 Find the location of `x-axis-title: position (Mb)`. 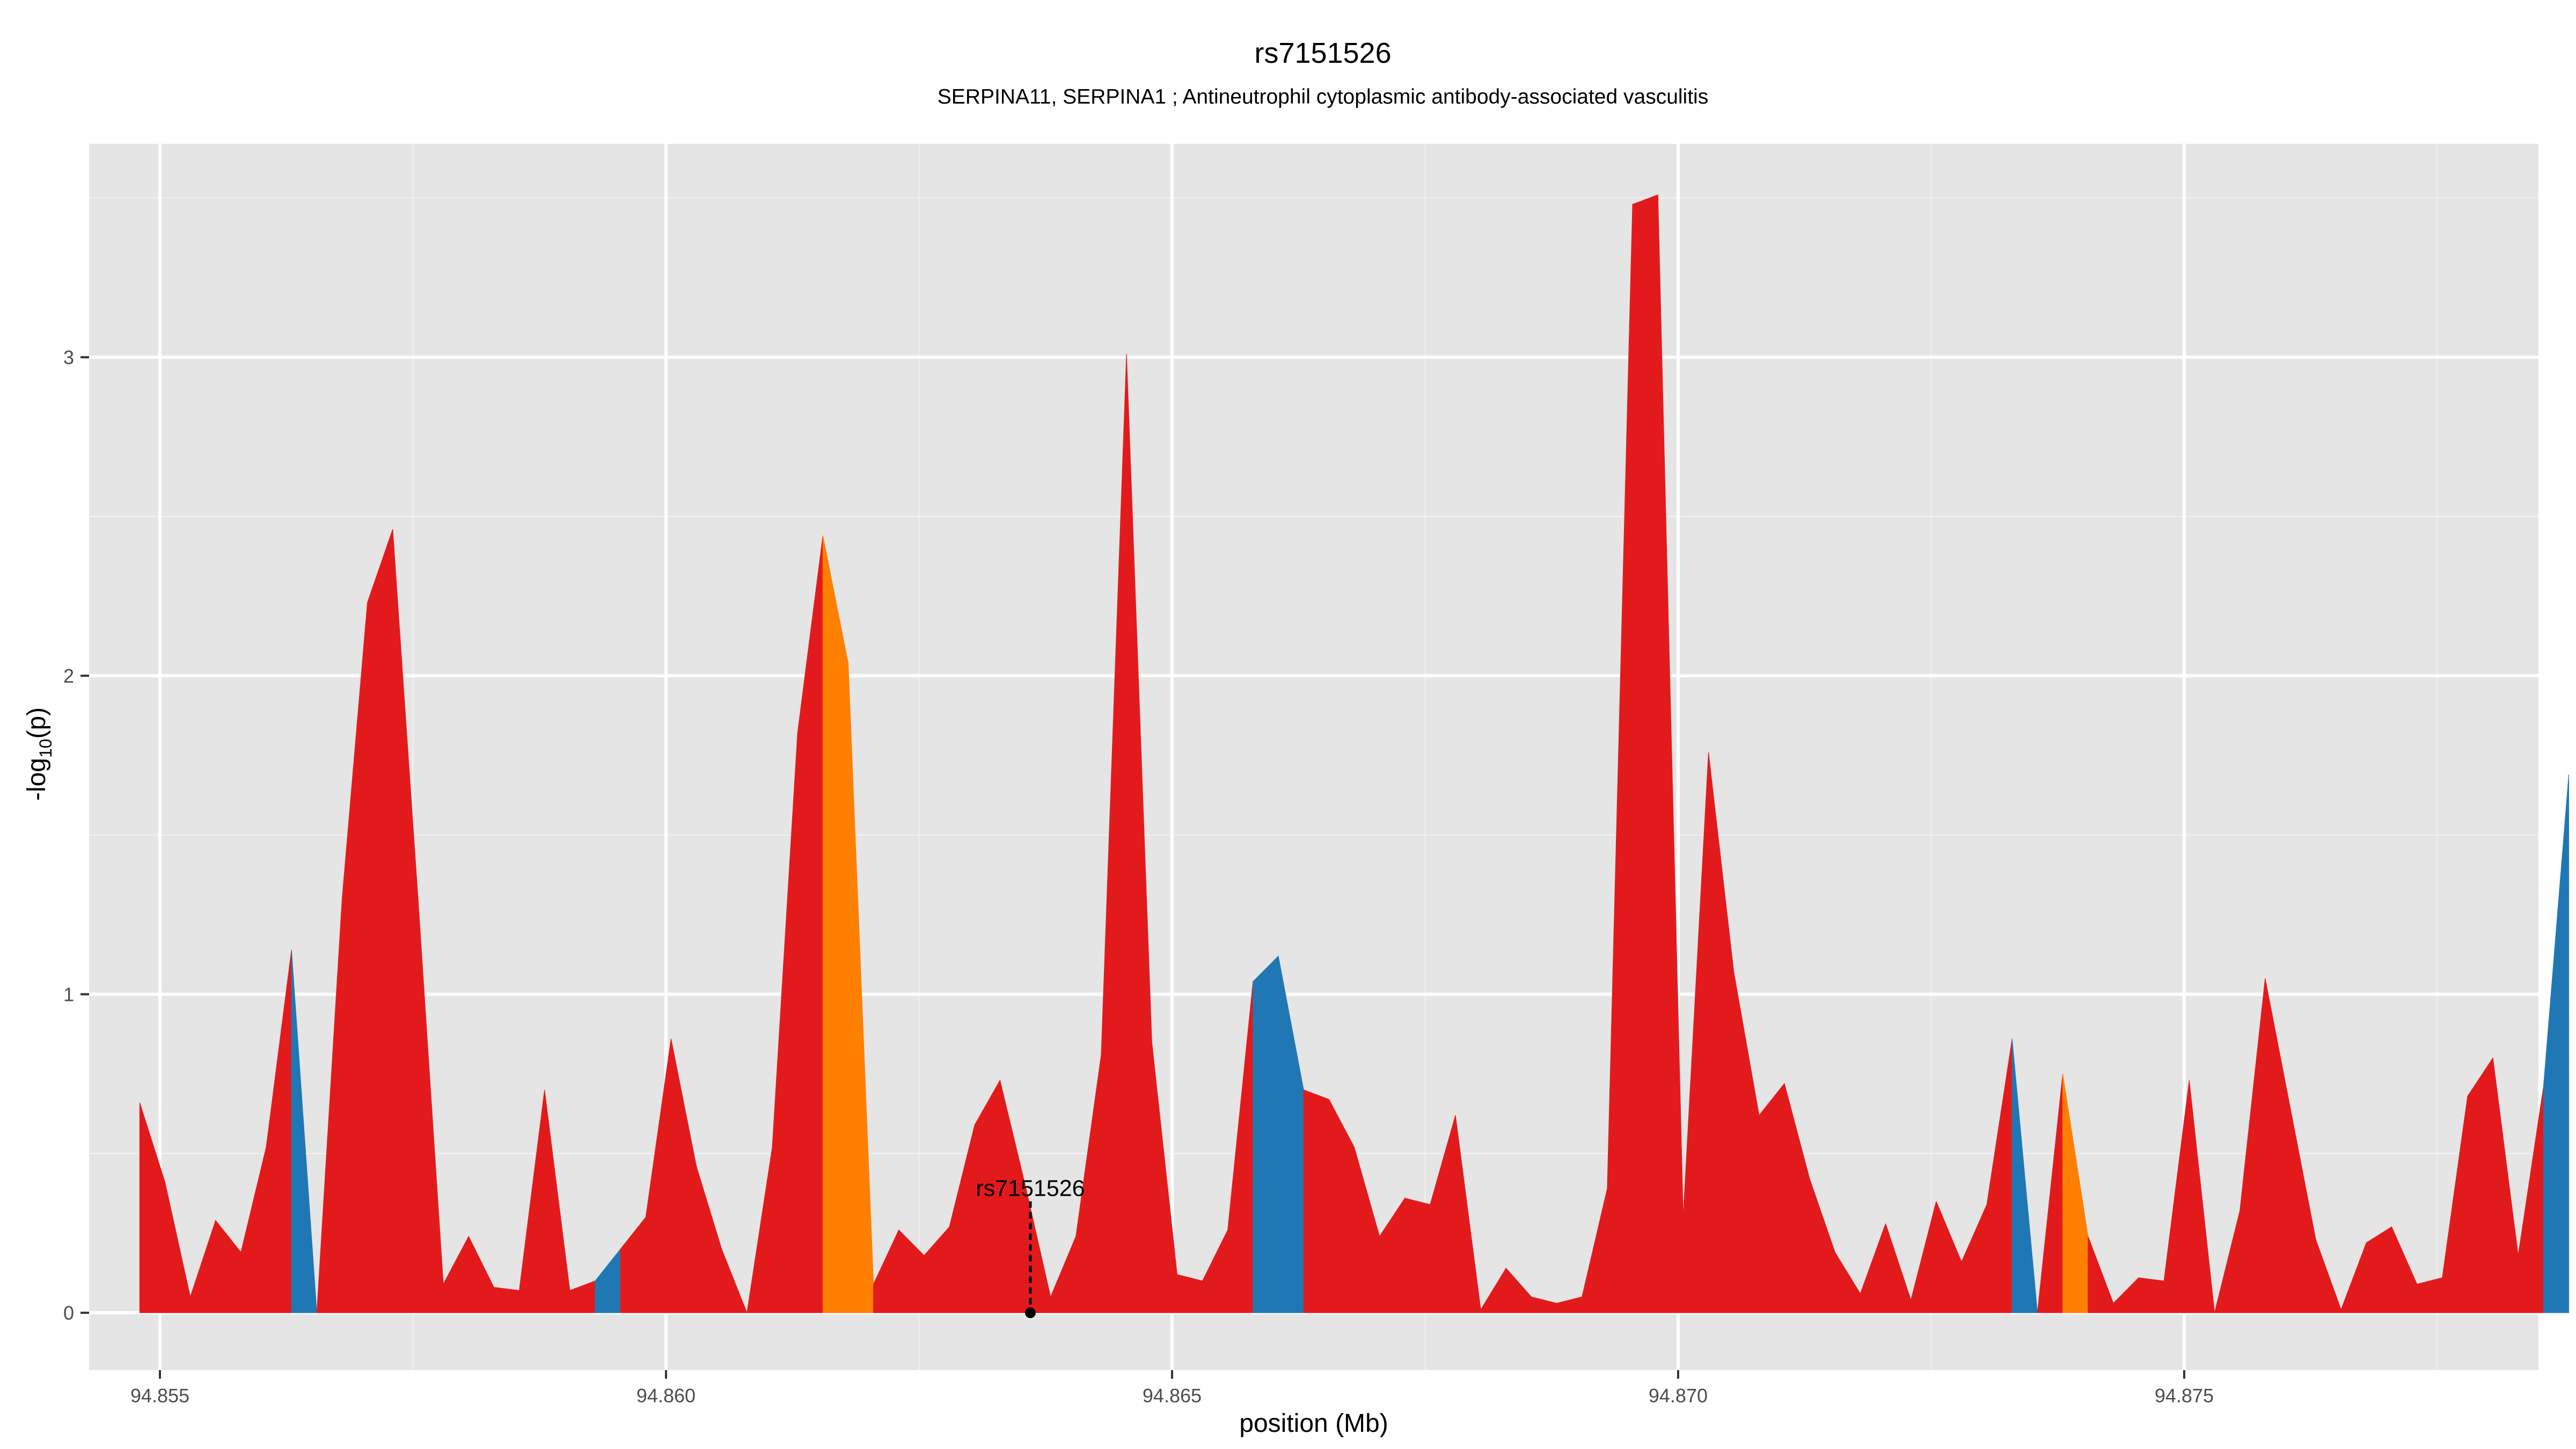

x-axis-title: position (Mb) is located at coordinates (1313, 1423).